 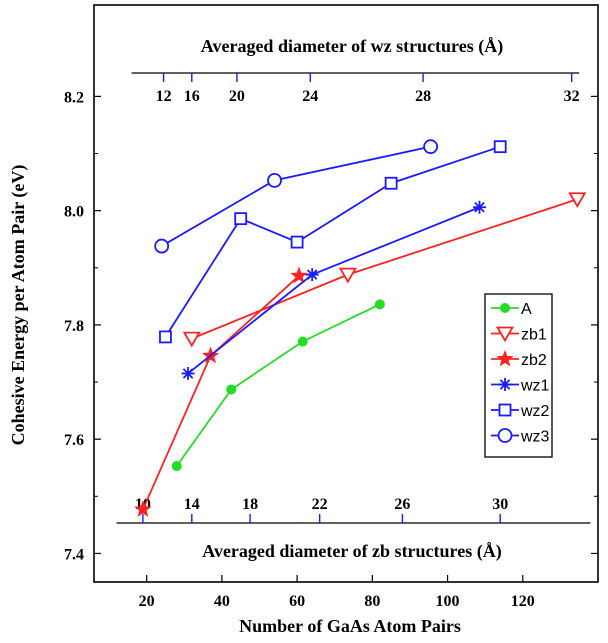 I want to click on legend-label: wz2, so click(x=535, y=411).